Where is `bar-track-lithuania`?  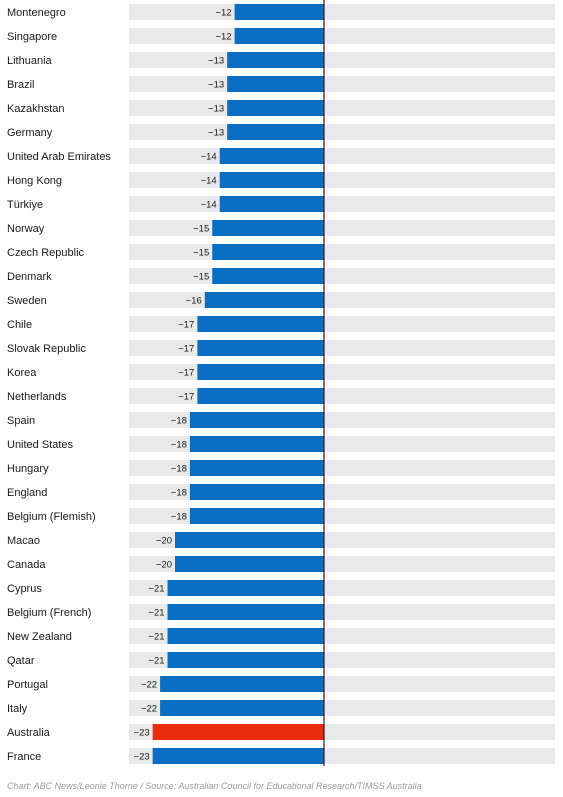
bar-track-lithuania is located at coordinates (342, 60).